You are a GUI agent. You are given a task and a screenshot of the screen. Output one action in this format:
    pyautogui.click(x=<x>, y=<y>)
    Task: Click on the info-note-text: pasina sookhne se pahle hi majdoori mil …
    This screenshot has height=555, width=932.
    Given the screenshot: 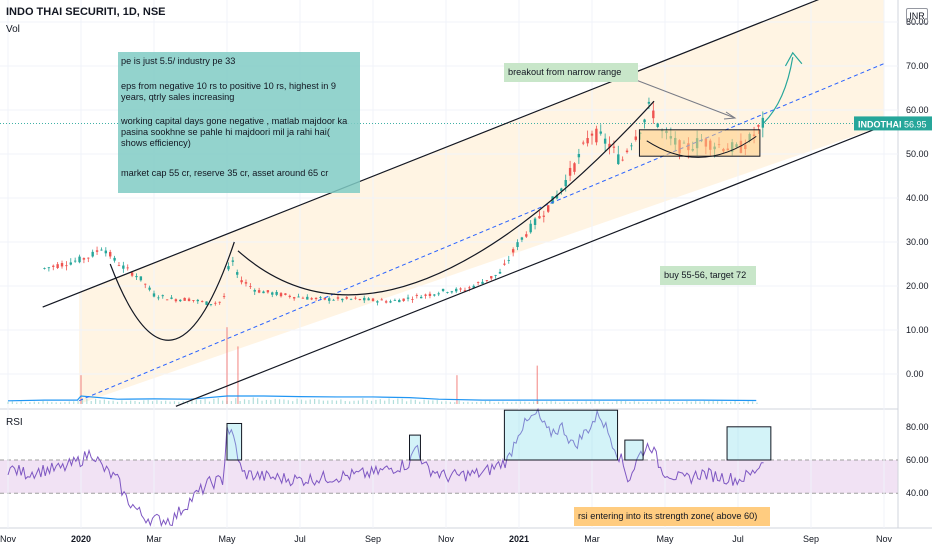 What is the action you would take?
    pyautogui.click(x=225, y=132)
    